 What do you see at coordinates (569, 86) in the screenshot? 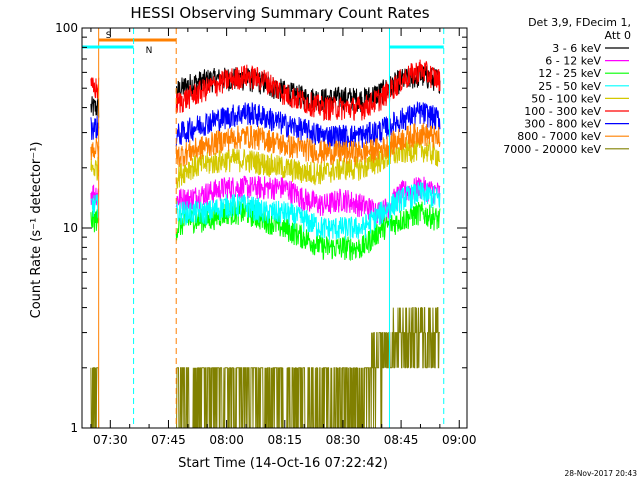
I see `legend-entry-label: 25 - 50 keV` at bounding box center [569, 86].